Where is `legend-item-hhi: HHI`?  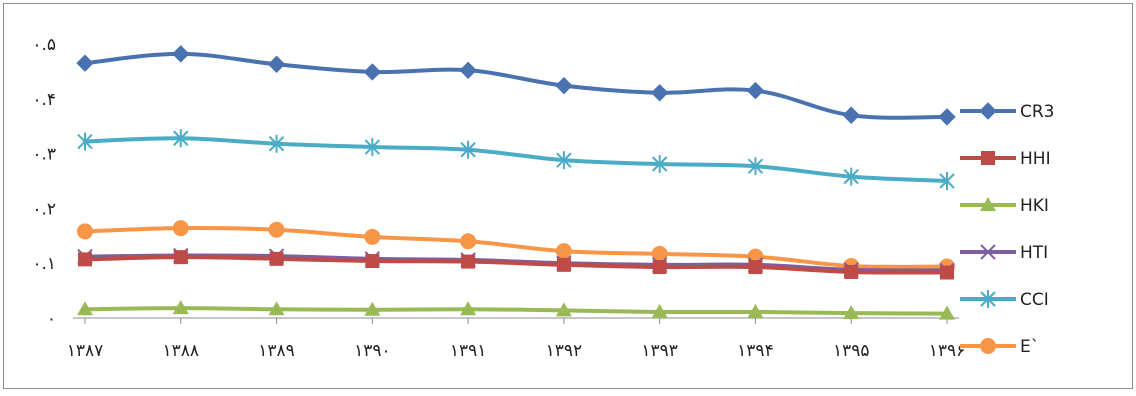
legend-item-hhi: HHI is located at coordinates (1005, 159).